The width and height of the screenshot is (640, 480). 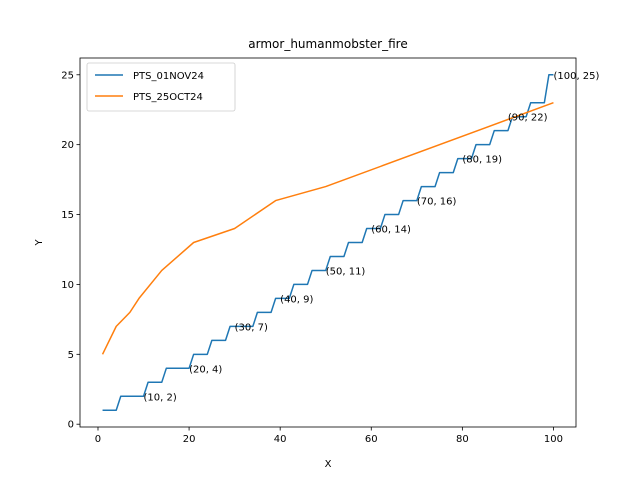 What do you see at coordinates (462, 439) in the screenshot?
I see `x-tick-label: 80` at bounding box center [462, 439].